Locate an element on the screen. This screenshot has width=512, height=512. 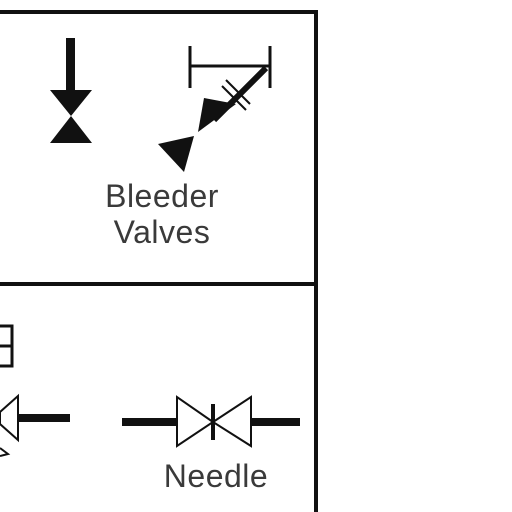
partial-valve-symbol-icon is located at coordinates (35, 425).